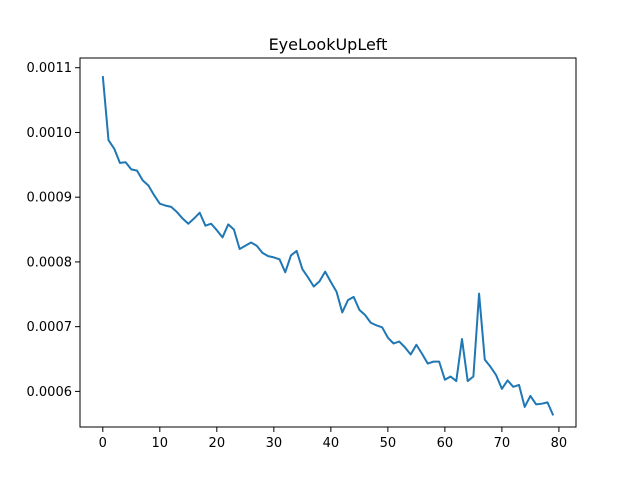 The image size is (640, 480). I want to click on y-tick-label: 0.0008, so click(50, 262).